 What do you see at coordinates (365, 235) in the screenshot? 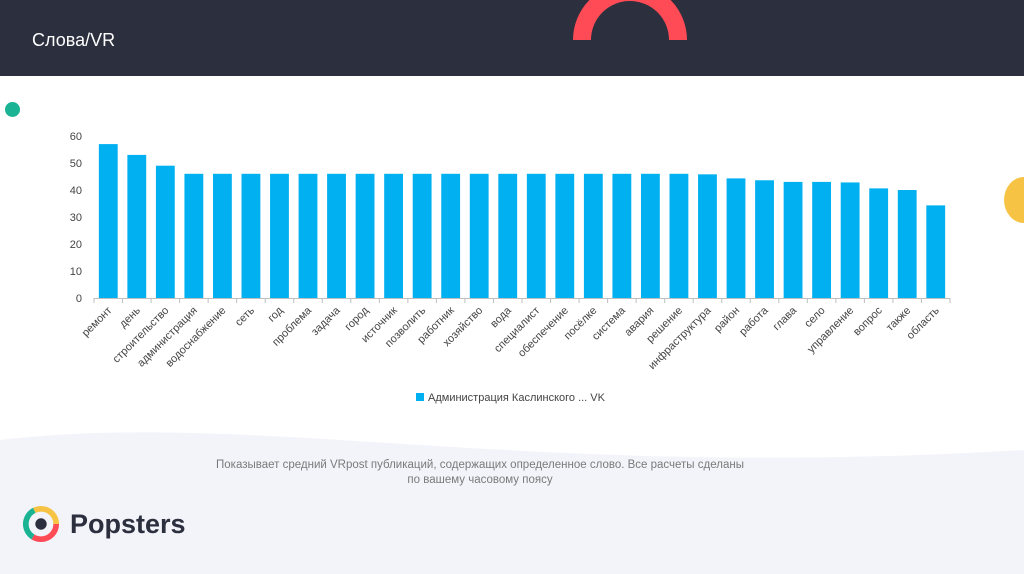
I see `bar-город` at bounding box center [365, 235].